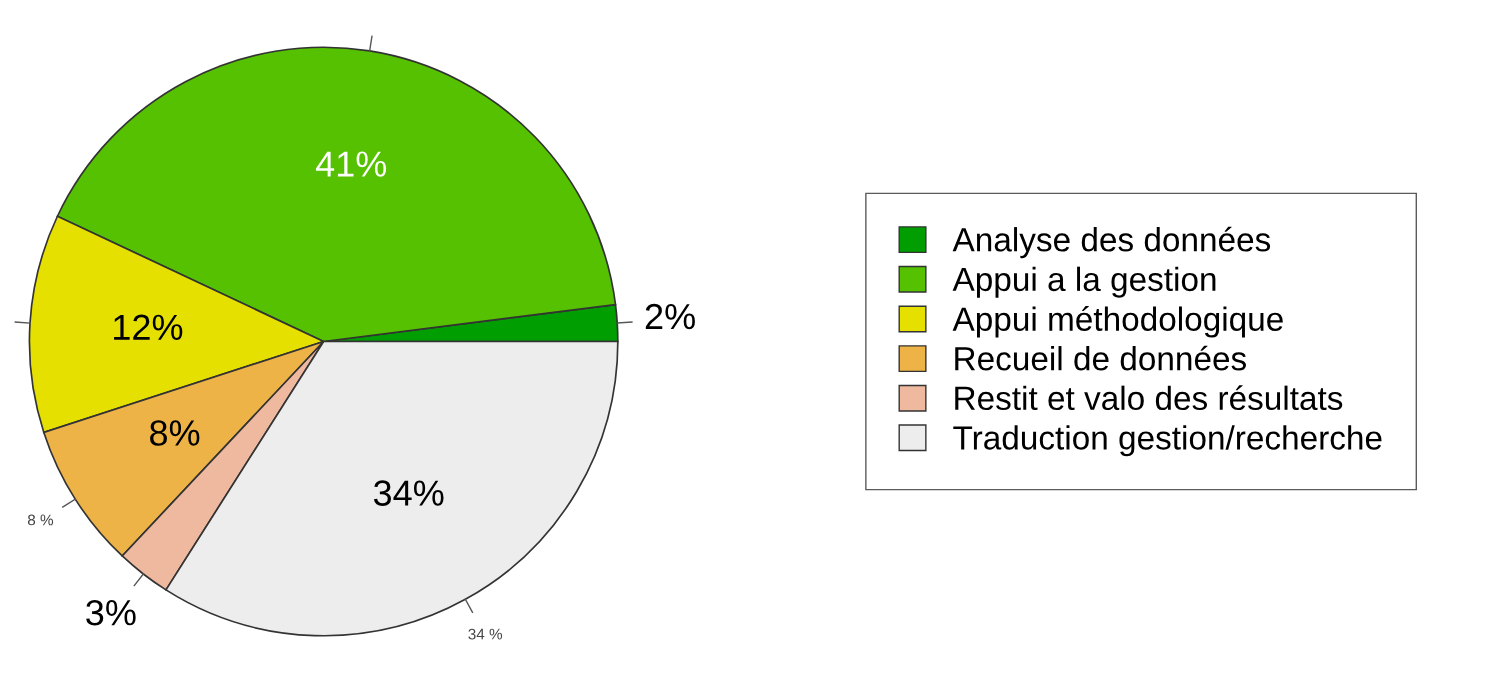 The width and height of the screenshot is (1503, 683). I want to click on legend-label: Analyse des données, so click(1111, 242).